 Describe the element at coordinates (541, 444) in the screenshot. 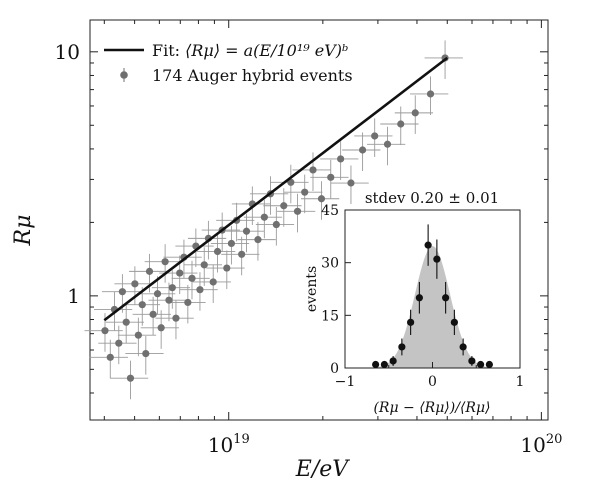

I see `x-tick-label: 1020` at that location.